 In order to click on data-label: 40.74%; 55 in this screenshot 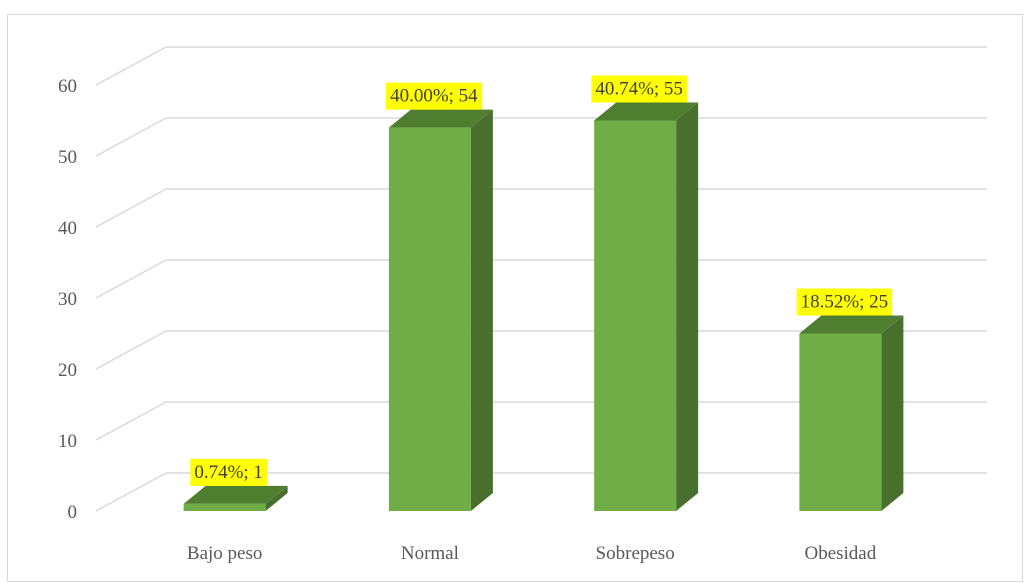, I will do `click(639, 89)`.